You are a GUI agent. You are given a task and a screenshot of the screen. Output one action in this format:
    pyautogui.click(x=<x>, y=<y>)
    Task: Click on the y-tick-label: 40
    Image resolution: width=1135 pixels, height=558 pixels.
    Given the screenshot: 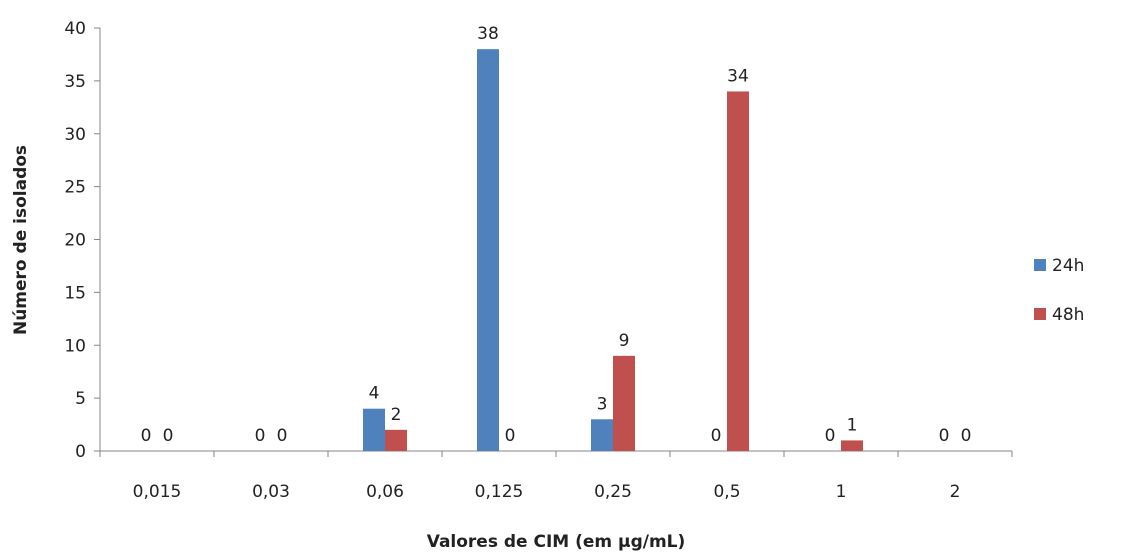 What is the action you would take?
    pyautogui.click(x=75, y=29)
    